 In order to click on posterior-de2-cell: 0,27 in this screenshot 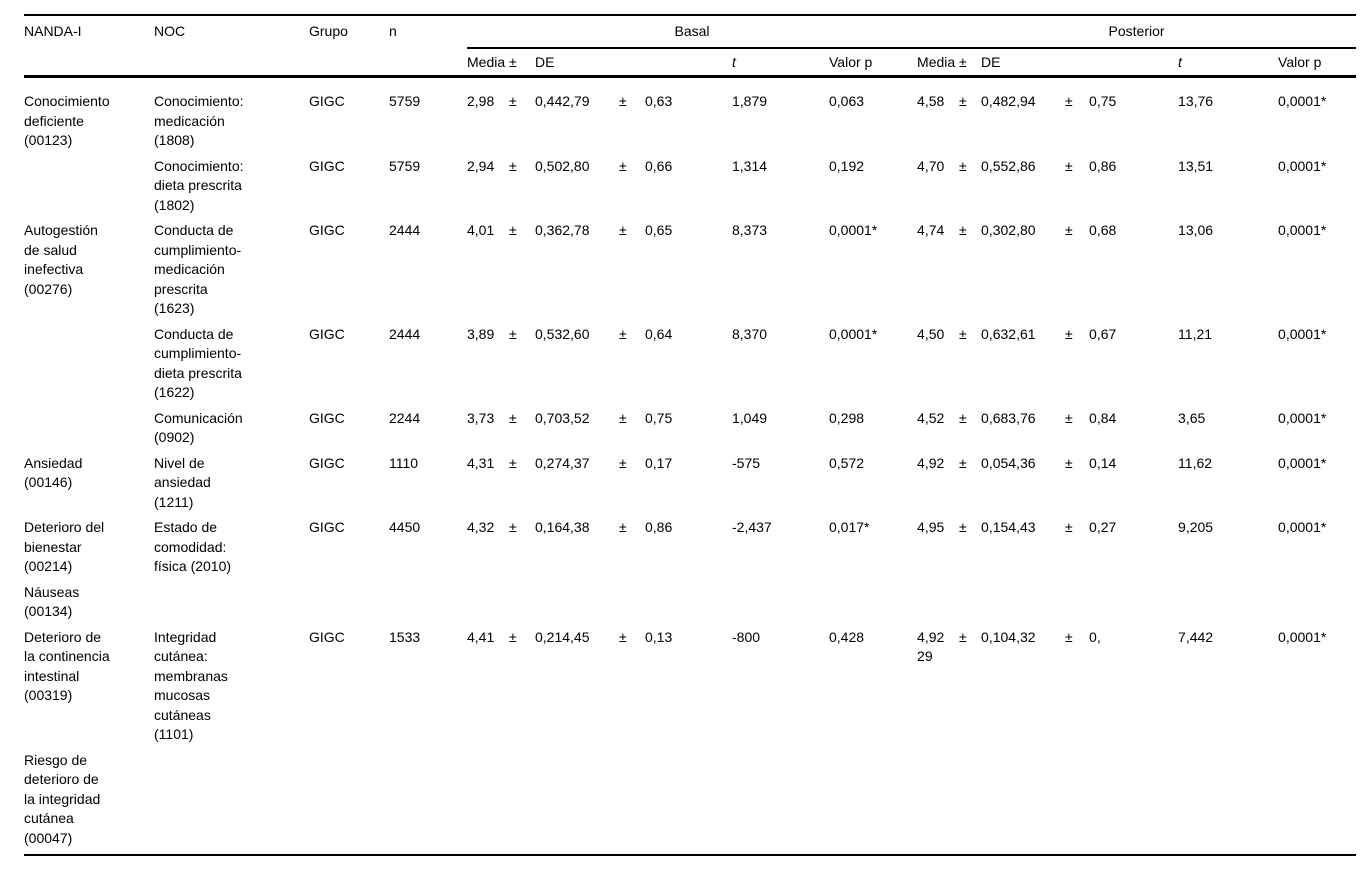, I will do `click(1103, 527)`.